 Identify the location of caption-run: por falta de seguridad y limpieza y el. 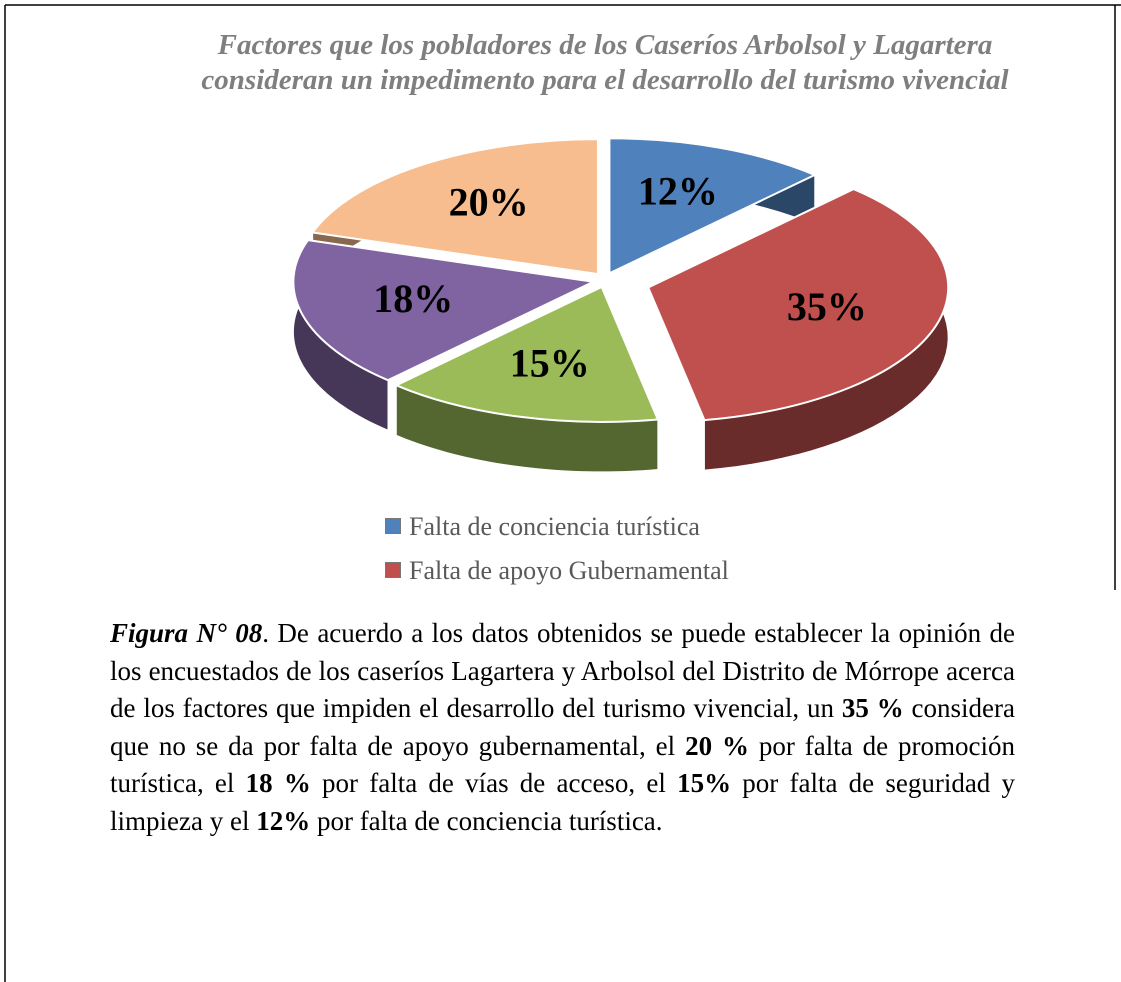
(563, 802).